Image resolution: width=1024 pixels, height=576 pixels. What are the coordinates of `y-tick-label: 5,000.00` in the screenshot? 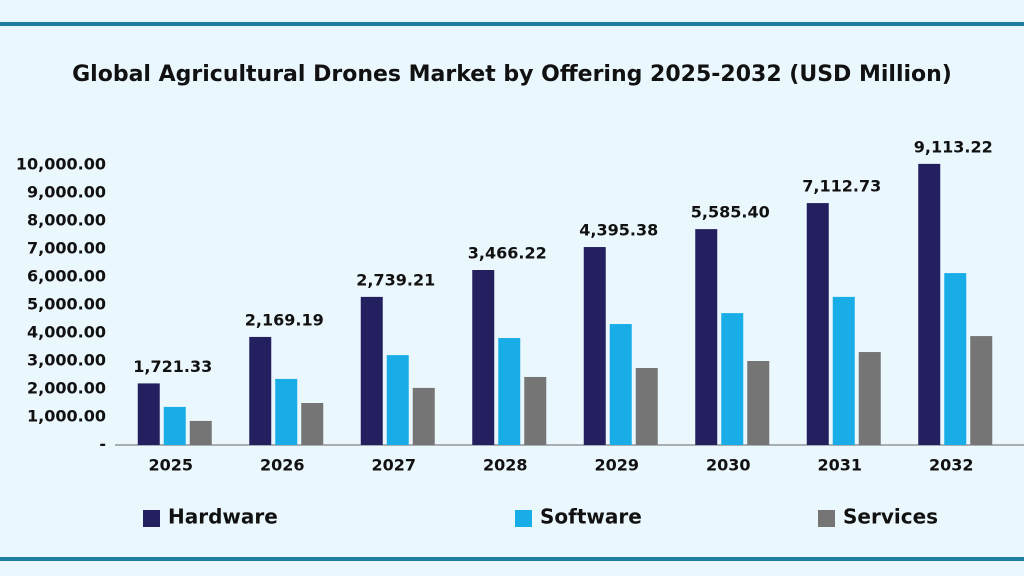 It's located at (66, 304).